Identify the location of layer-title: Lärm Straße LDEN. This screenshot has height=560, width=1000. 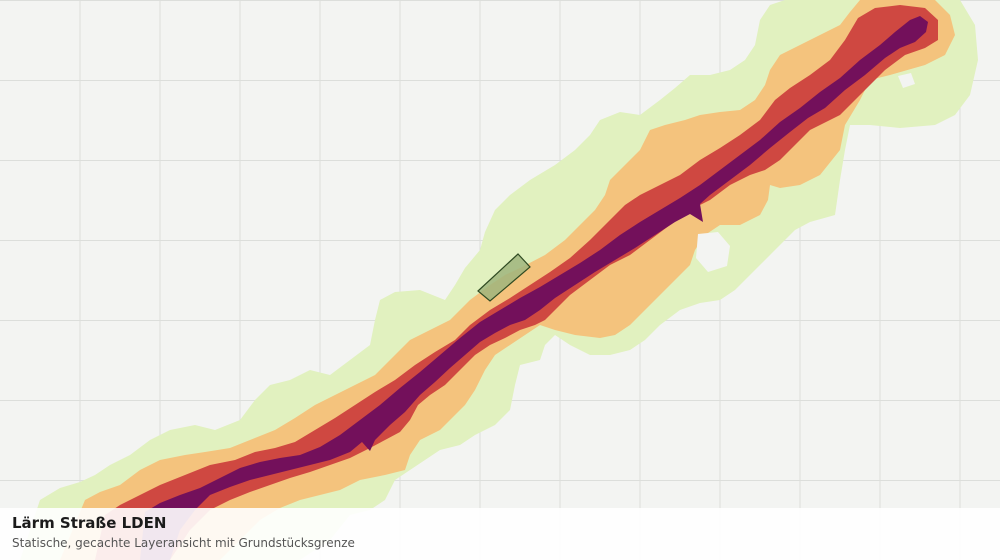
(89, 523).